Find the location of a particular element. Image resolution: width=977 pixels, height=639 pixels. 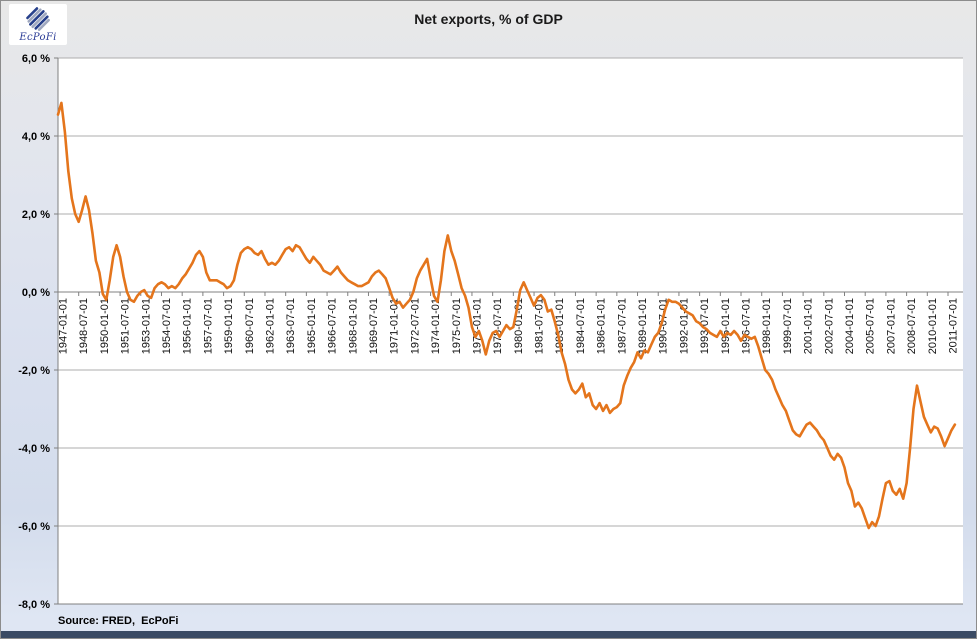

y-tick-label: -2,0 % is located at coordinates (34, 371).